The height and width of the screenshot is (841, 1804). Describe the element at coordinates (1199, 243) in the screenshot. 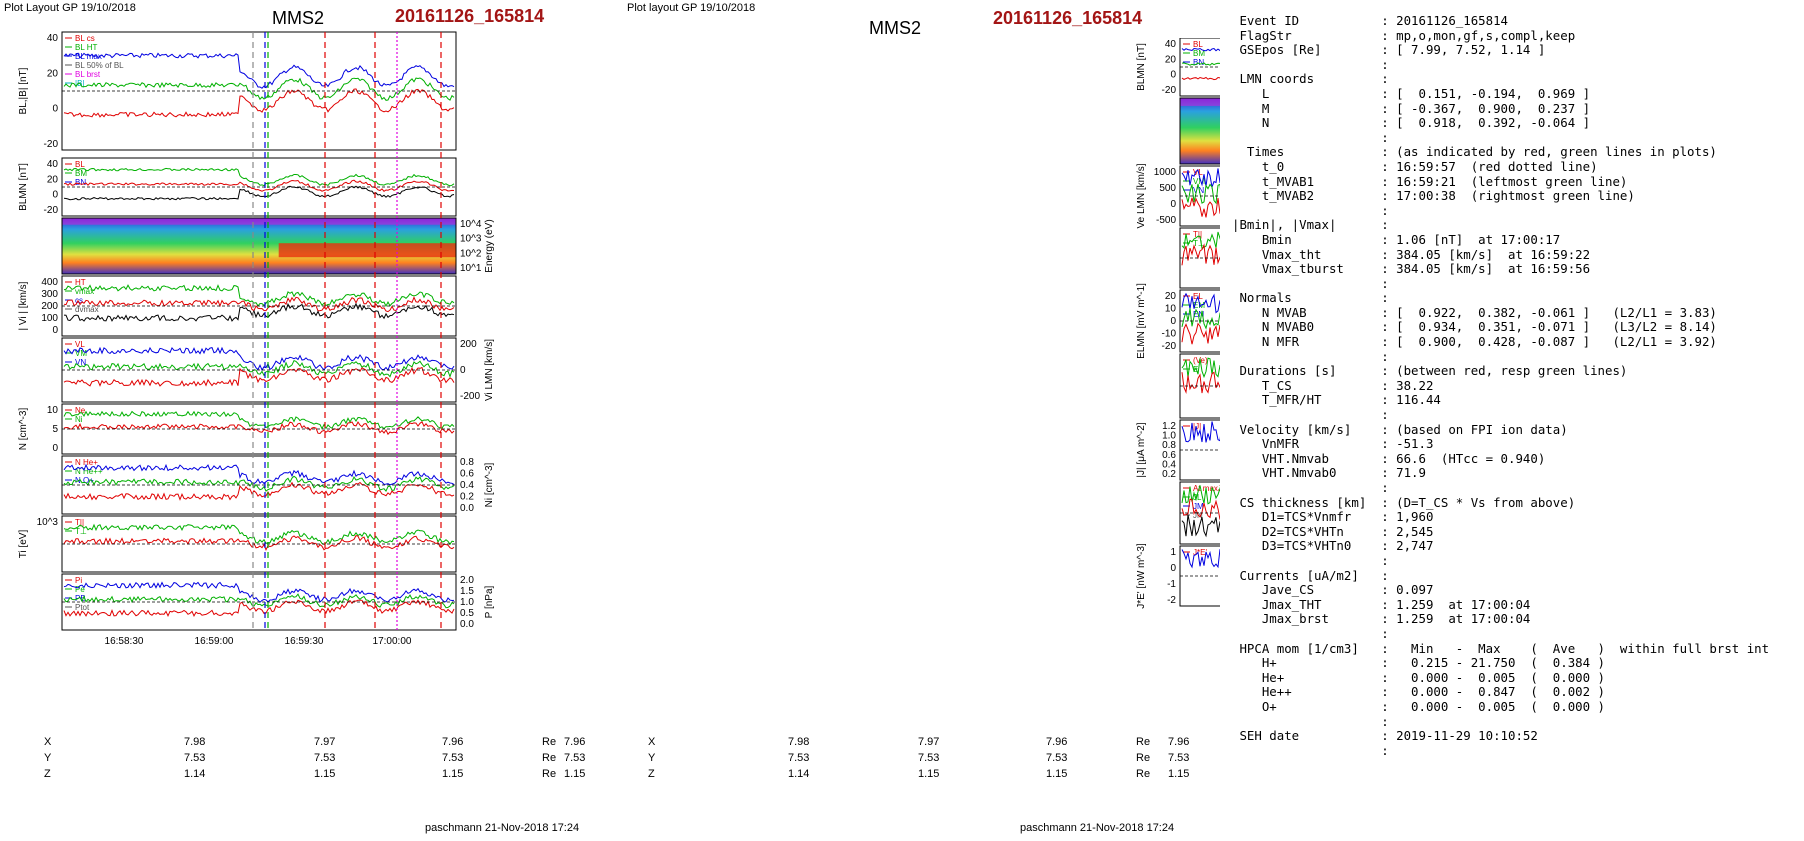

I see `legend-label: T⊥` at that location.